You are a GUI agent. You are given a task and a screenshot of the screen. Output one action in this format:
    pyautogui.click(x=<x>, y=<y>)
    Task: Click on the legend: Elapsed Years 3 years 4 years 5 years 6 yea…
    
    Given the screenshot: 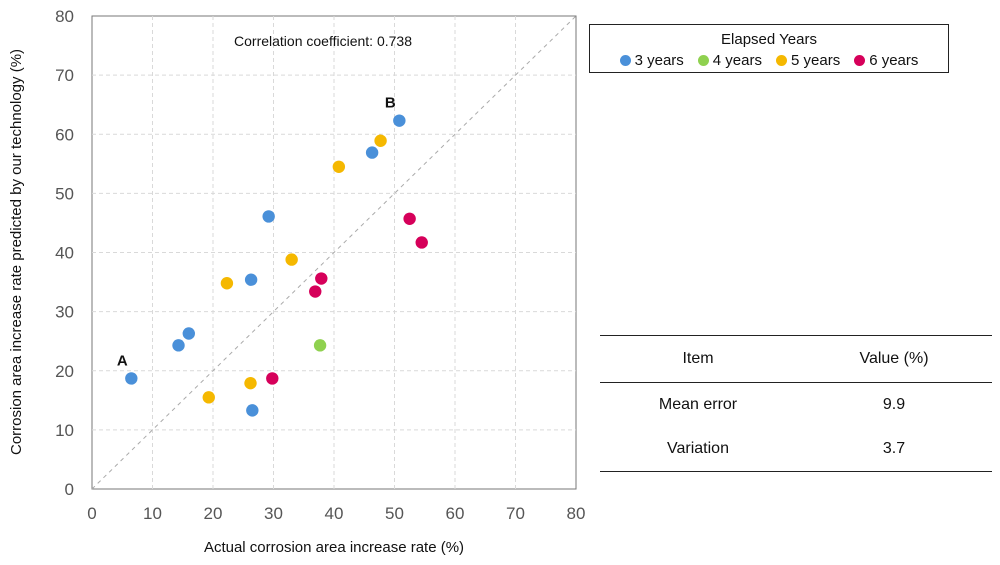 What is the action you would take?
    pyautogui.click(x=769, y=48)
    